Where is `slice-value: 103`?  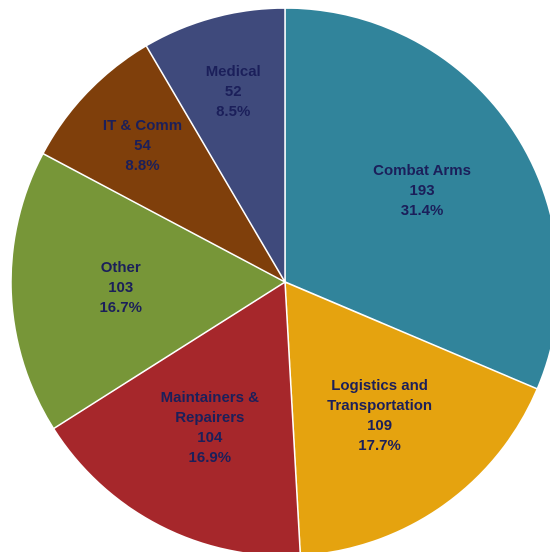
slice-value: 103 is located at coordinates (121, 288).